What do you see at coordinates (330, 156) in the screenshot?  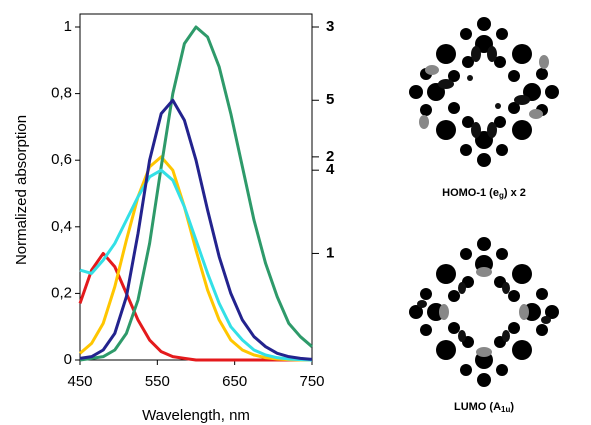 I see `series-label: 2` at bounding box center [330, 156].